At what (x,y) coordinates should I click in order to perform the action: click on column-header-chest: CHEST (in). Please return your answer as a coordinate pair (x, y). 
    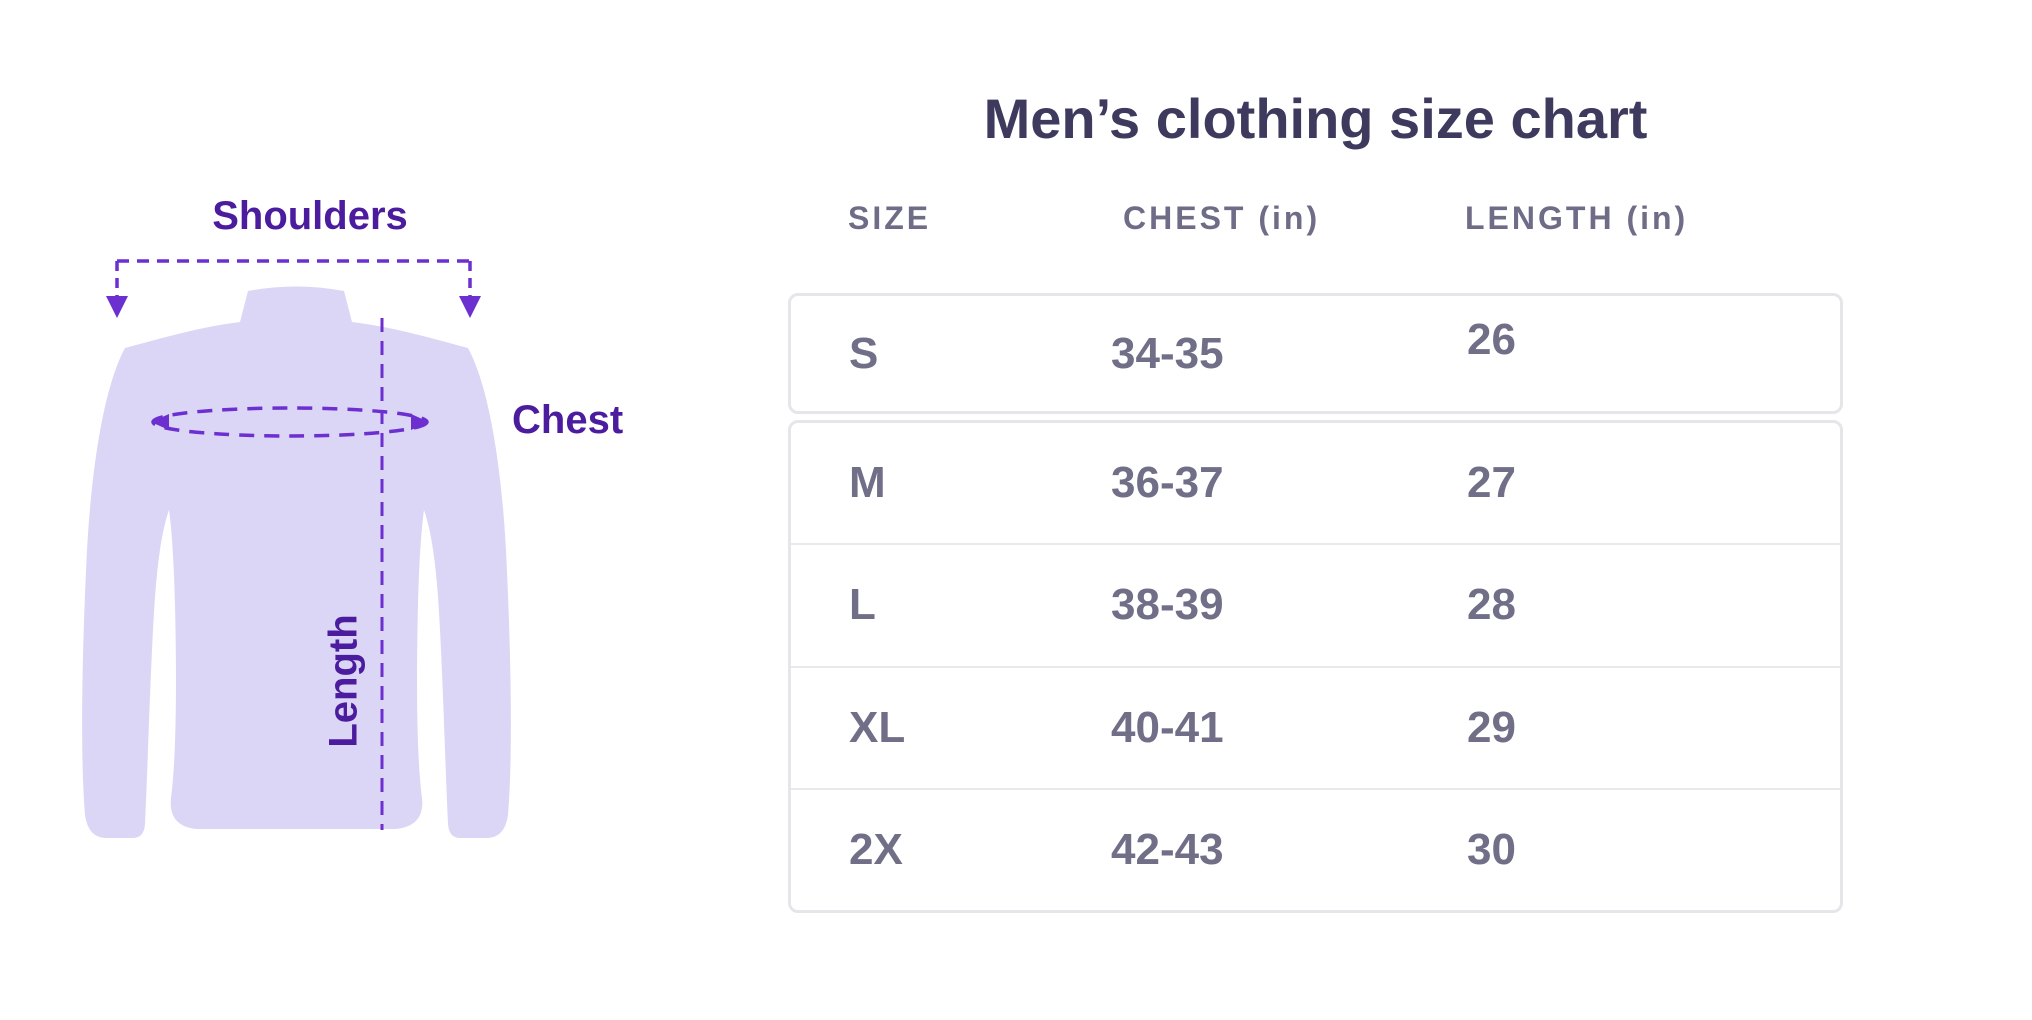
    Looking at the image, I should click on (1222, 218).